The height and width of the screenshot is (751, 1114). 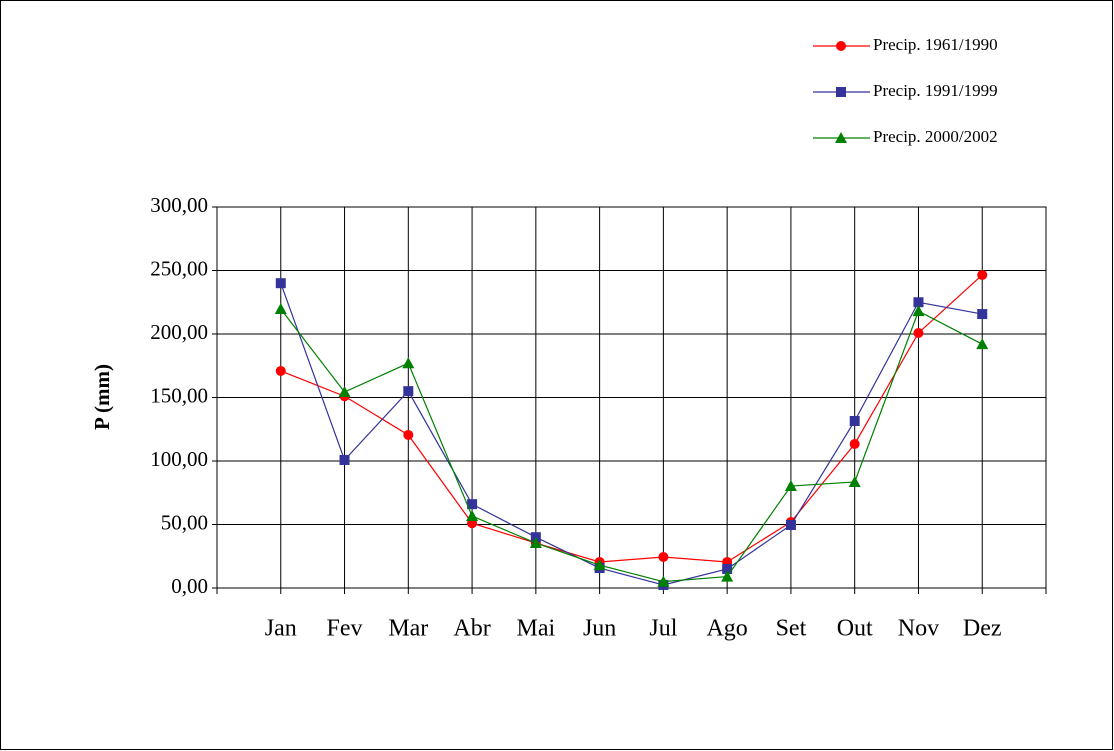 What do you see at coordinates (184, 522) in the screenshot?
I see `y-tick-label: 50,00` at bounding box center [184, 522].